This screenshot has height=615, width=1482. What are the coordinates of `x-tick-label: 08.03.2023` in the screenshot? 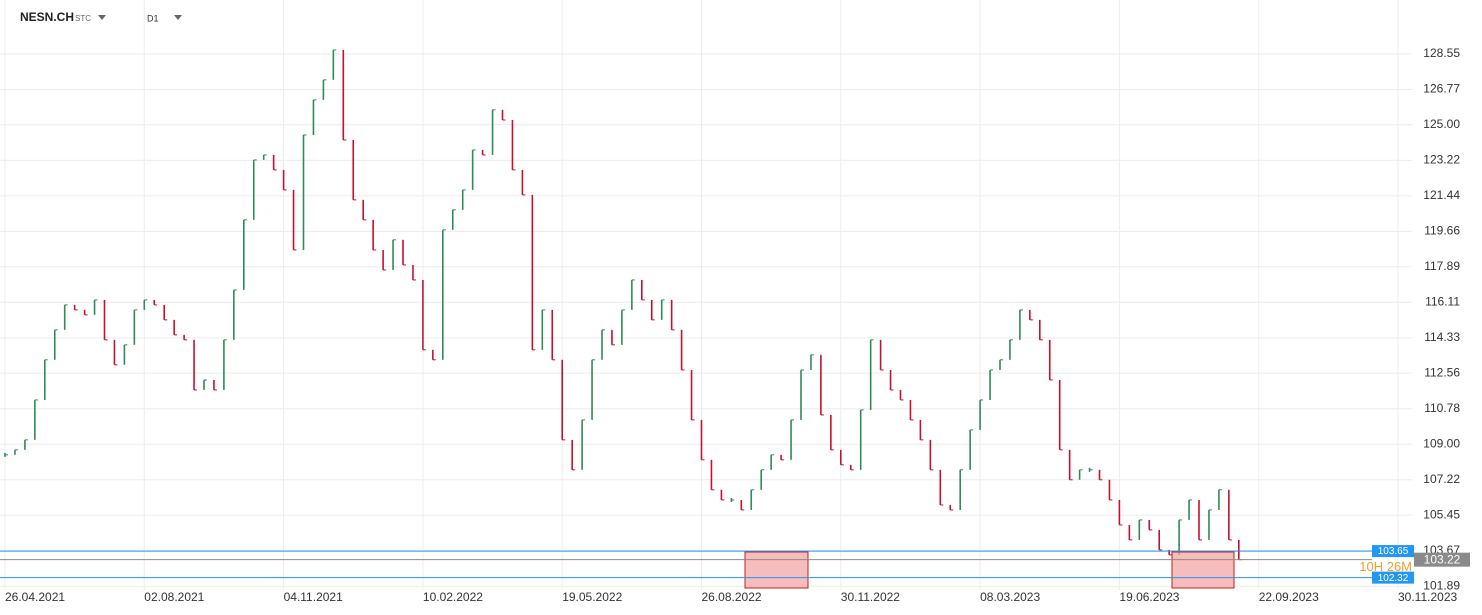 It's located at (1010, 597).